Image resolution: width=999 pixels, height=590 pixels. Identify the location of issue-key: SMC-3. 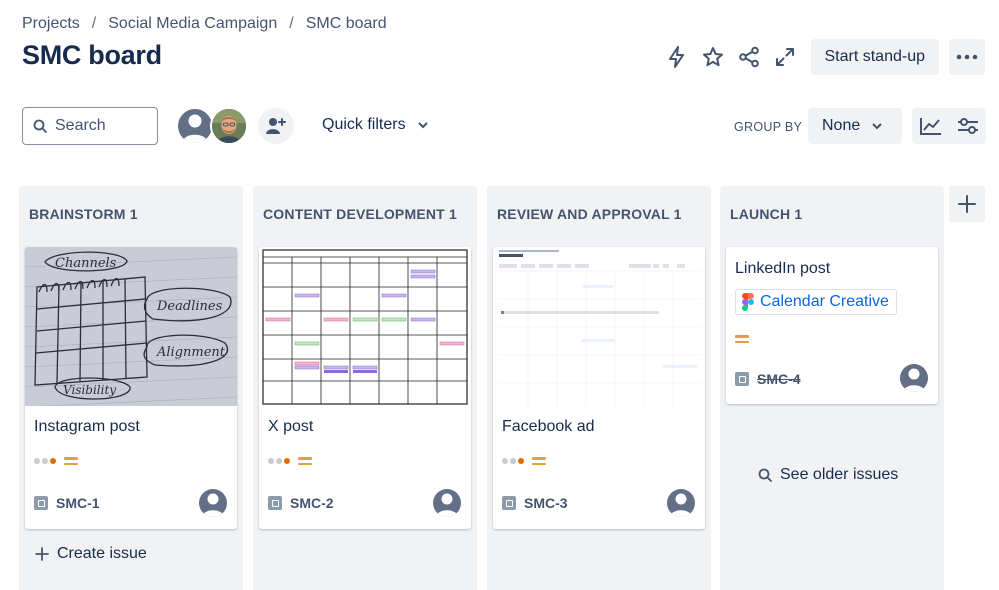
(546, 503).